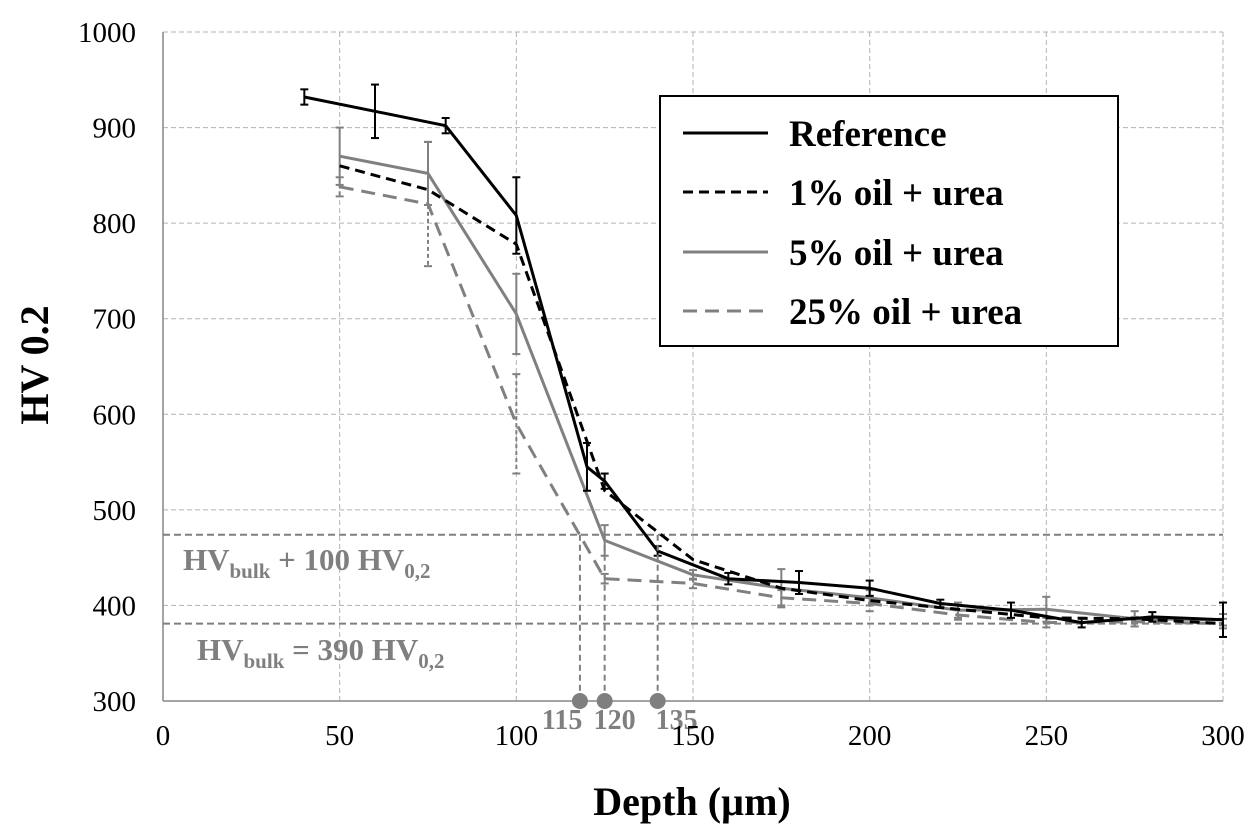 This screenshot has width=1255, height=825. Describe the element at coordinates (115, 320) in the screenshot. I see `y-tick-label-4: 700` at that location.